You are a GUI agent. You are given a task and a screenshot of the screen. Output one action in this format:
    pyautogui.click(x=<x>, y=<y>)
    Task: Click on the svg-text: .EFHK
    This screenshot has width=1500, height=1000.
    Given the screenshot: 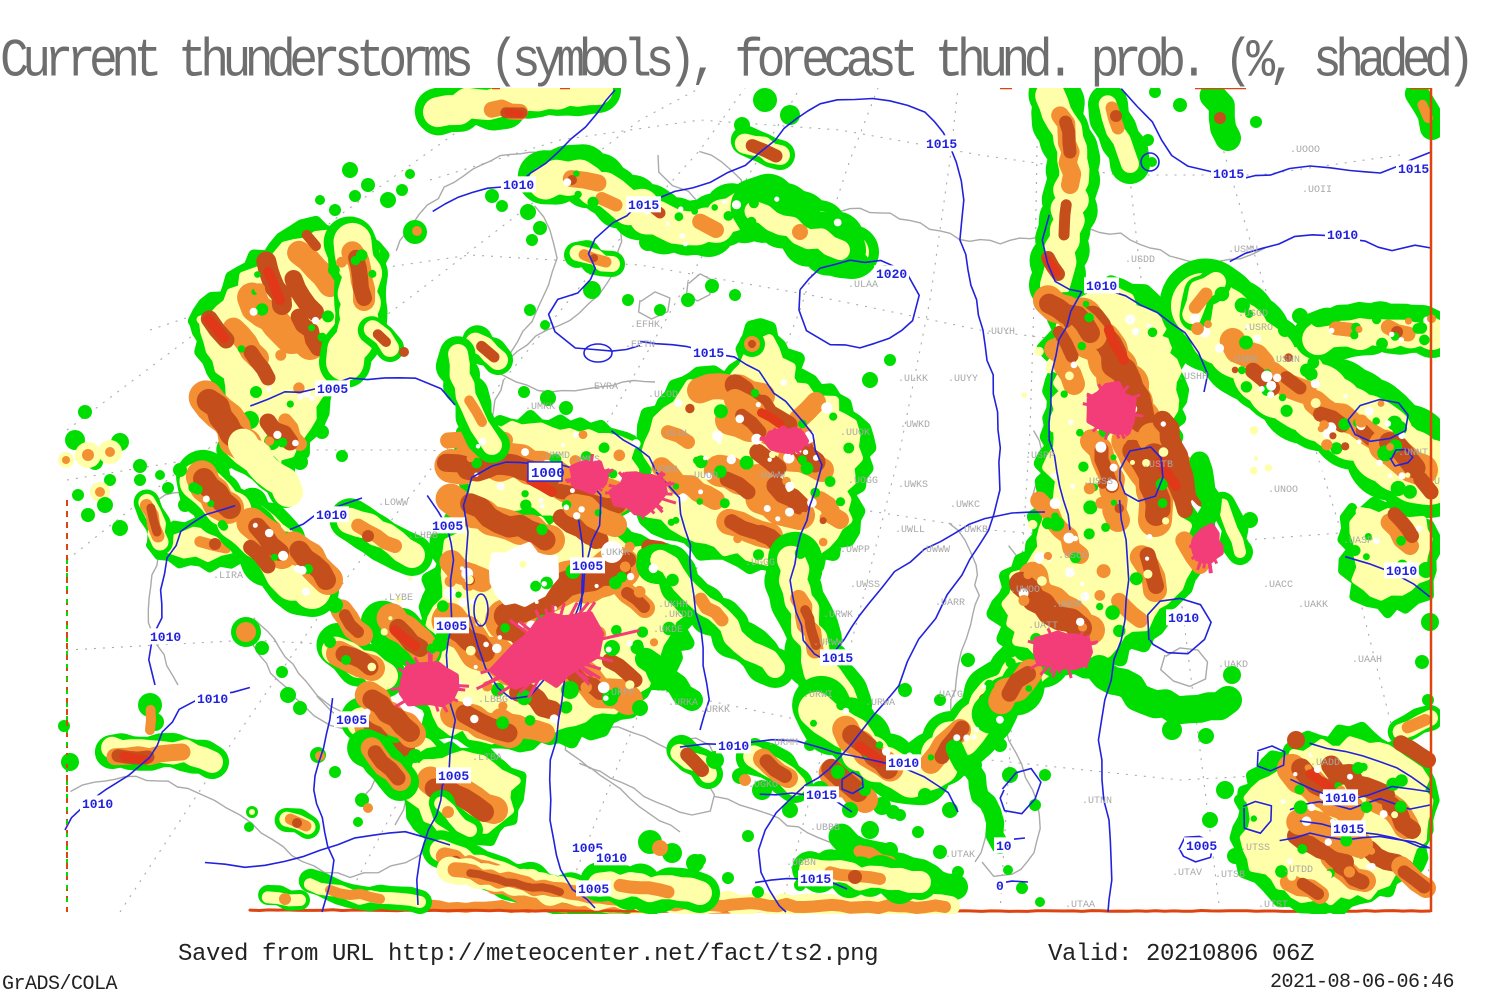 What is the action you would take?
    pyautogui.click(x=645, y=325)
    